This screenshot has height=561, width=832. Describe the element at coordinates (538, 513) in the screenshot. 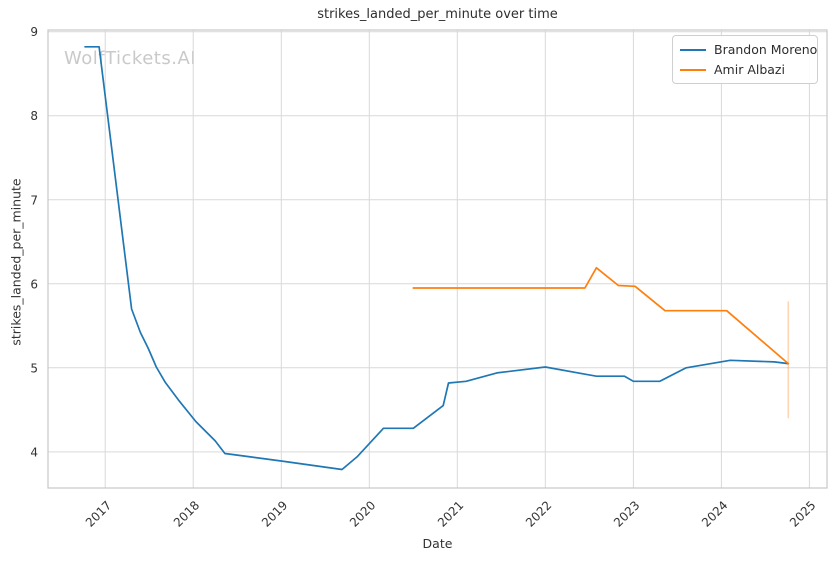

I see `svg-text: 2022` at that location.